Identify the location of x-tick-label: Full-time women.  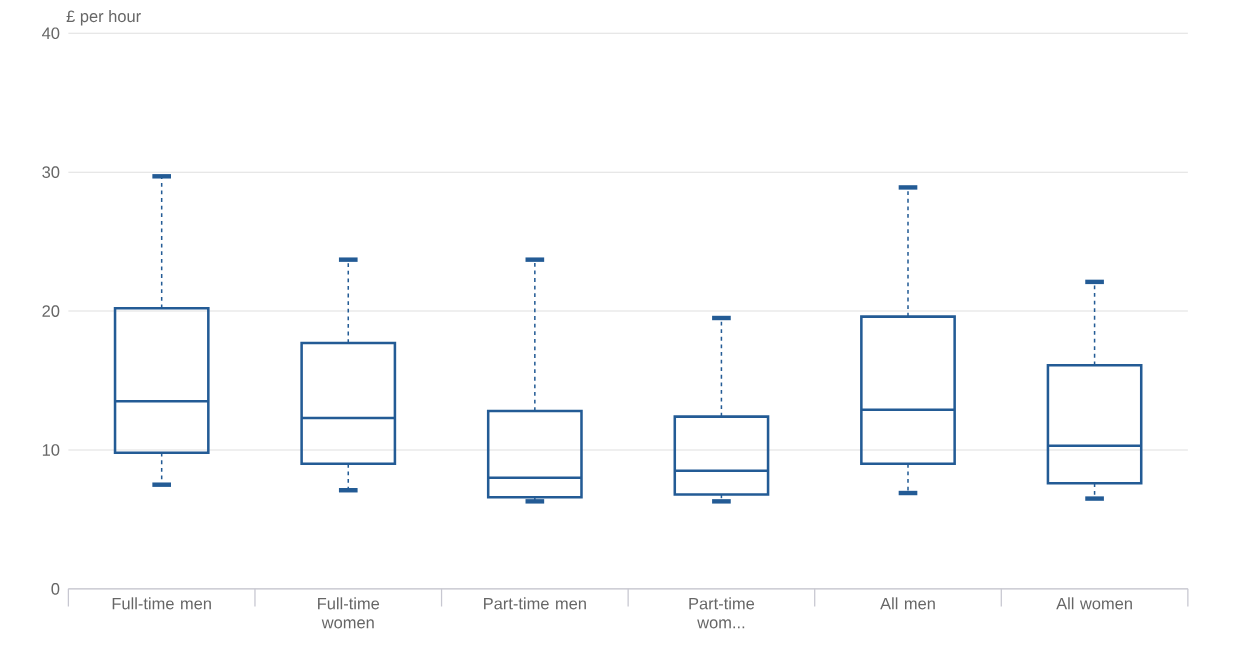
(349, 613).